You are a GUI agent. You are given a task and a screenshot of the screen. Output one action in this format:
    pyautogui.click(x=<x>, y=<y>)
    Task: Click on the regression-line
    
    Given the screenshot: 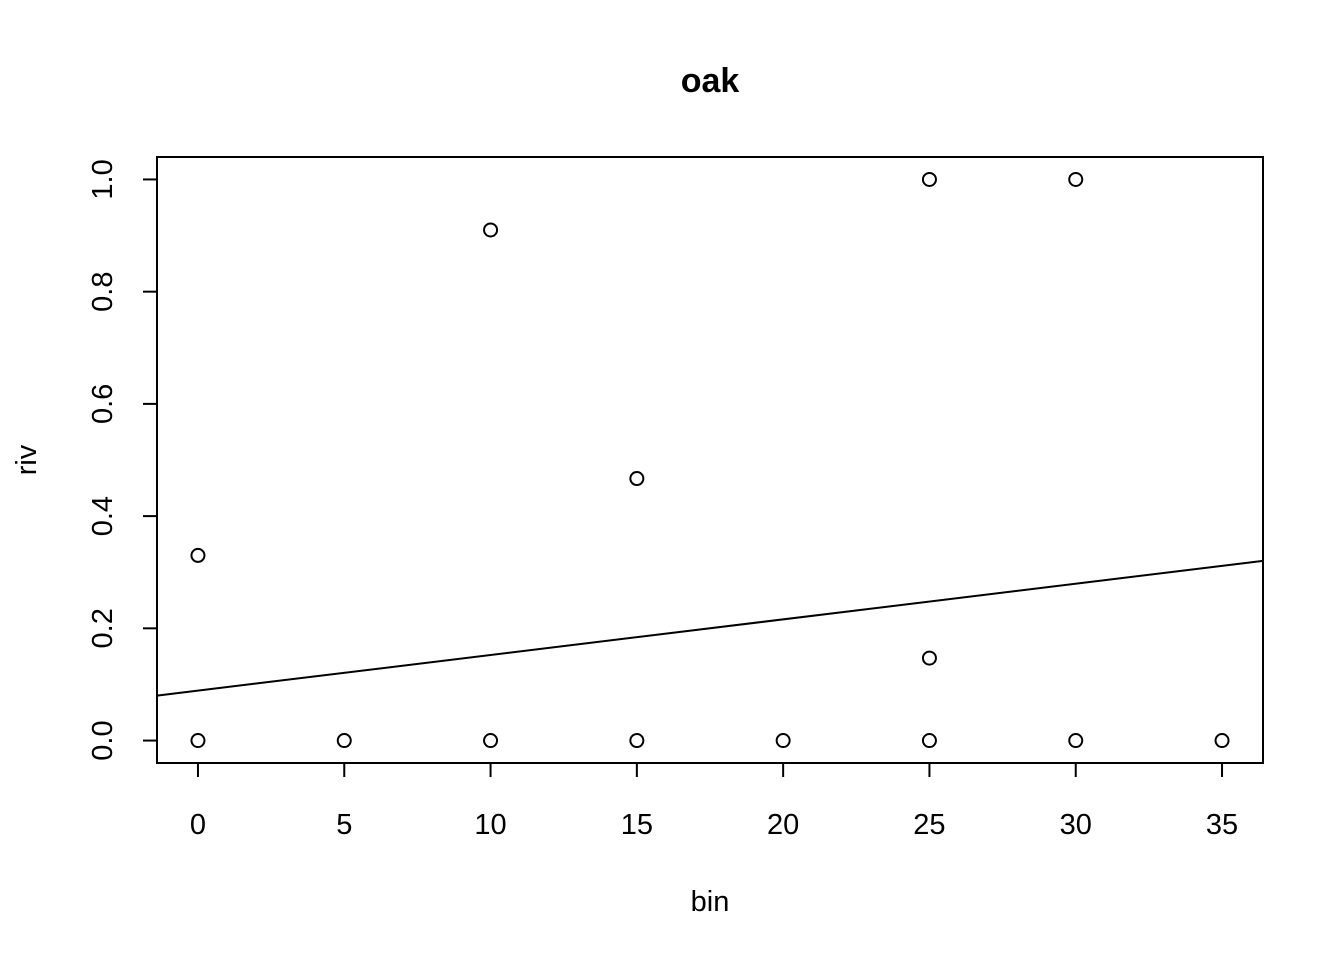 What is the action you would take?
    pyautogui.click(x=710, y=628)
    